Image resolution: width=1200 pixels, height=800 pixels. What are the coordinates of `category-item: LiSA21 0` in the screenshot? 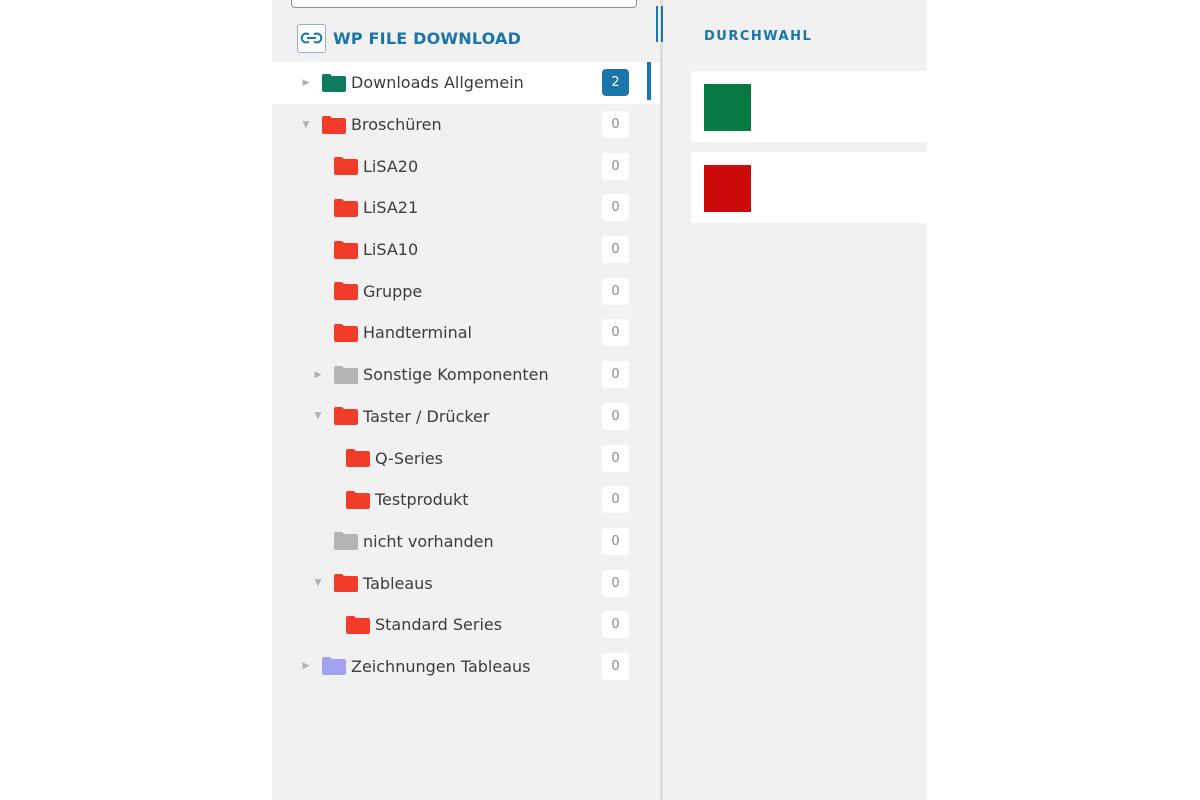 It's located at (466, 208).